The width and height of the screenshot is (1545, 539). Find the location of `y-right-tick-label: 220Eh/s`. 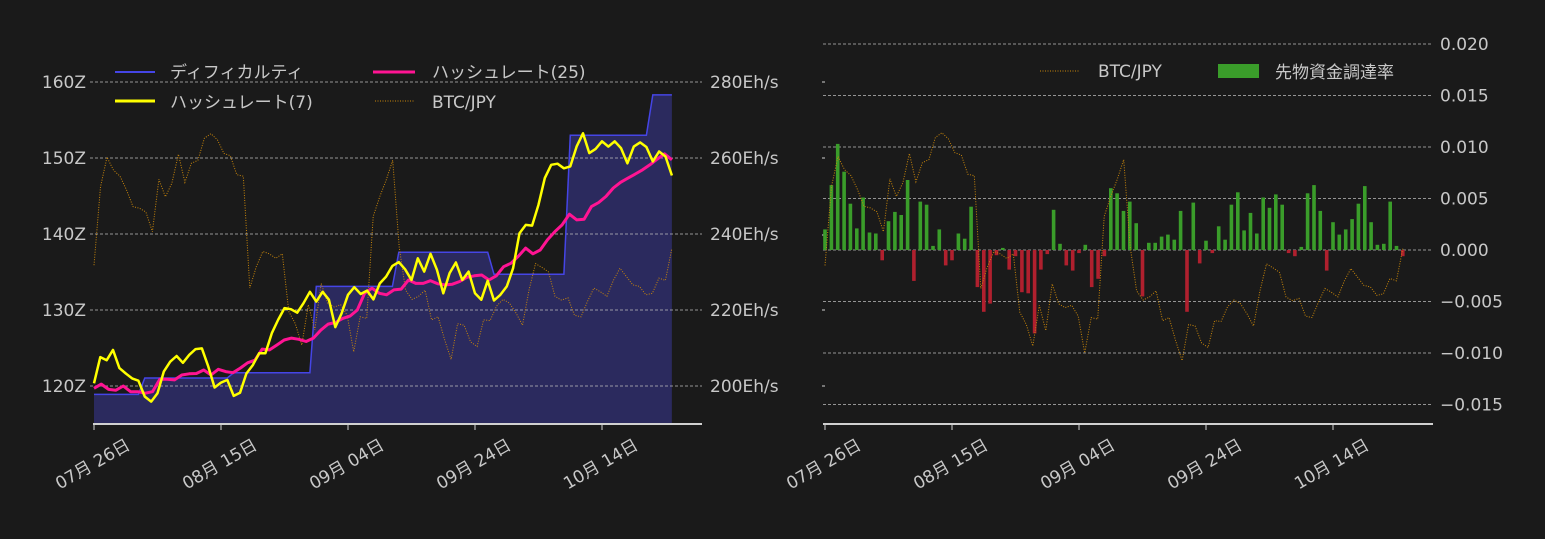

y-right-tick-label: 220Eh/s is located at coordinates (744, 311).